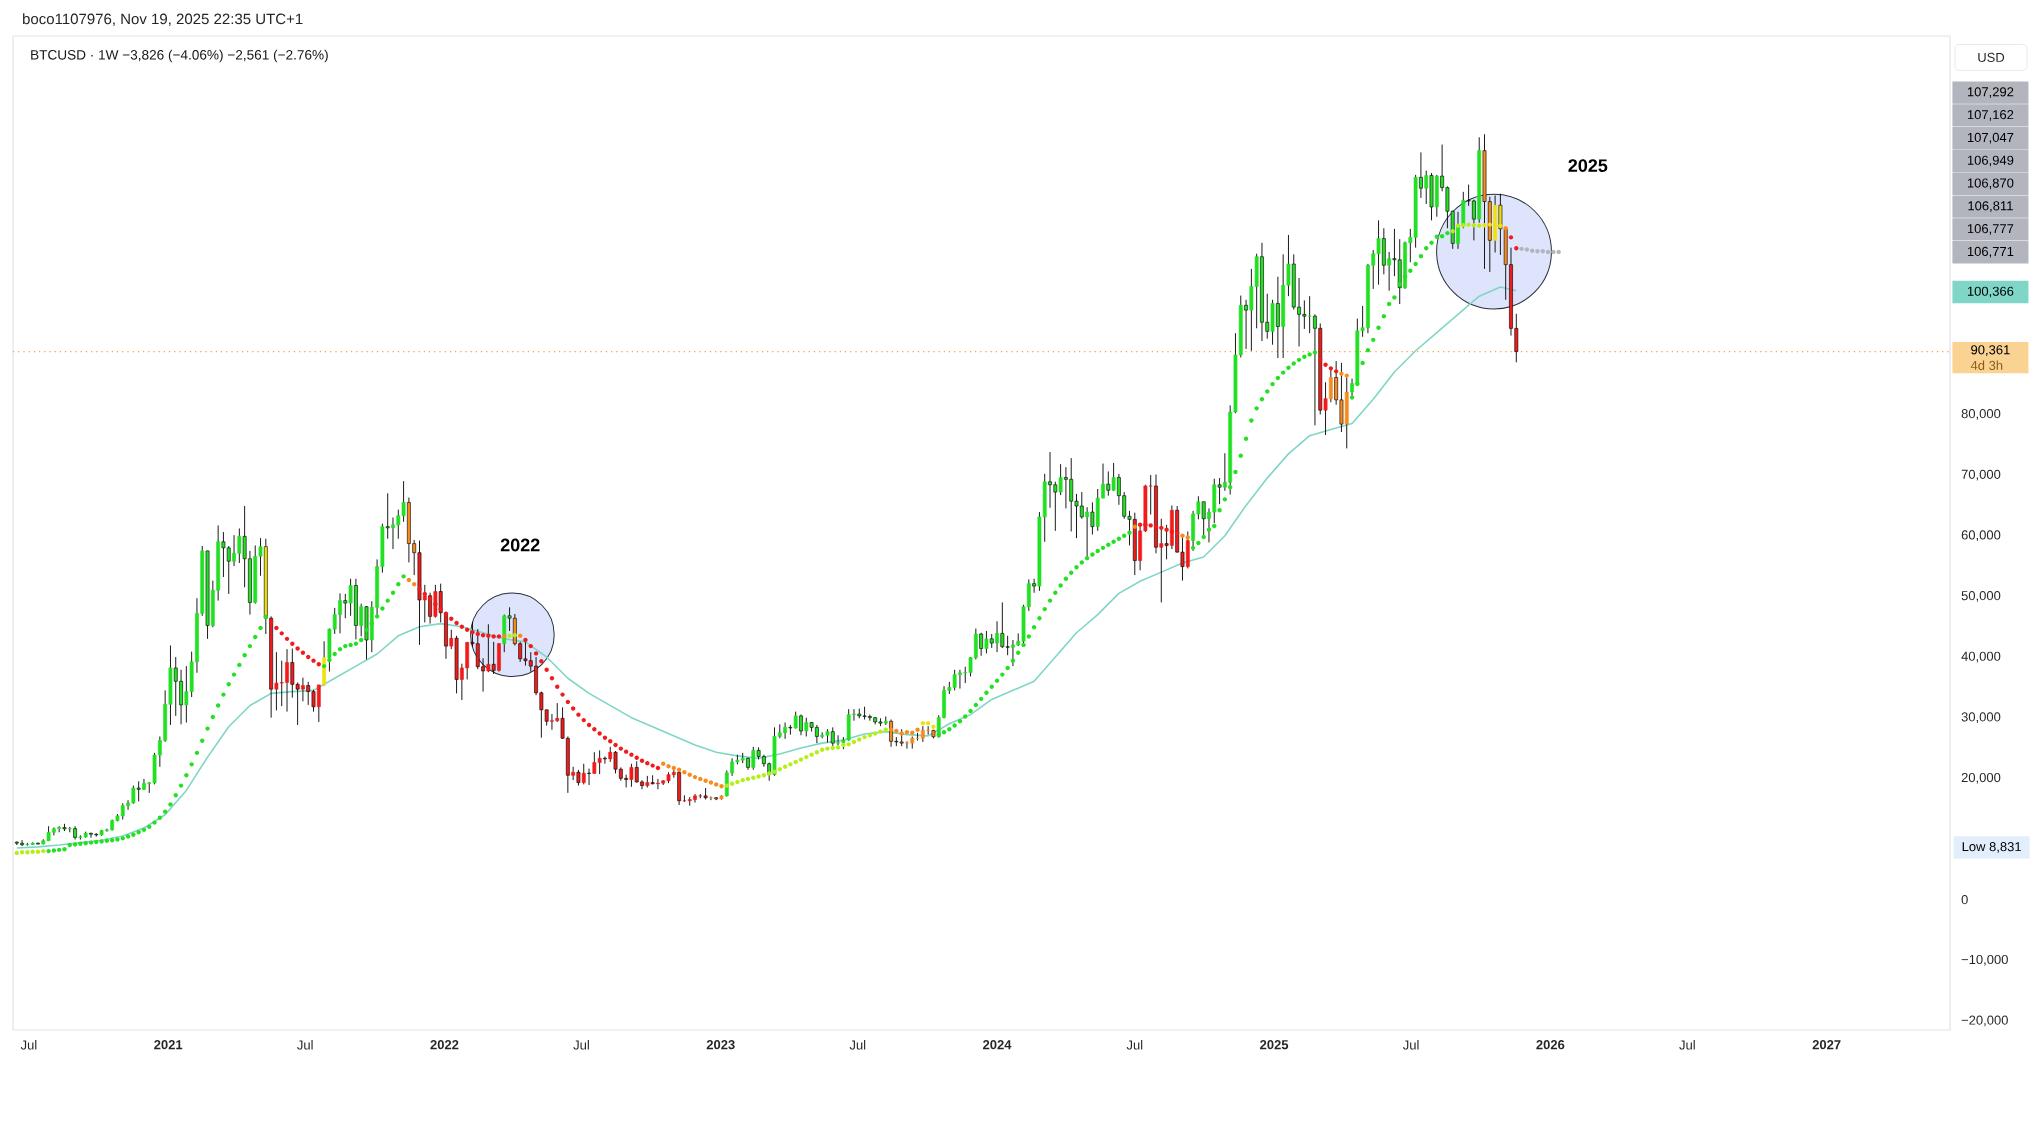 This screenshot has width=2044, height=1147. Describe the element at coordinates (444, 1045) in the screenshot. I see `x-tick-label: 2022` at that location.